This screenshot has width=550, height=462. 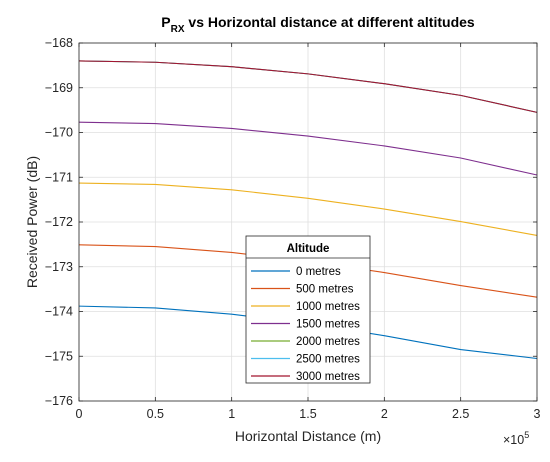 I want to click on x-tick-label: 0.5, so click(x=155, y=414).